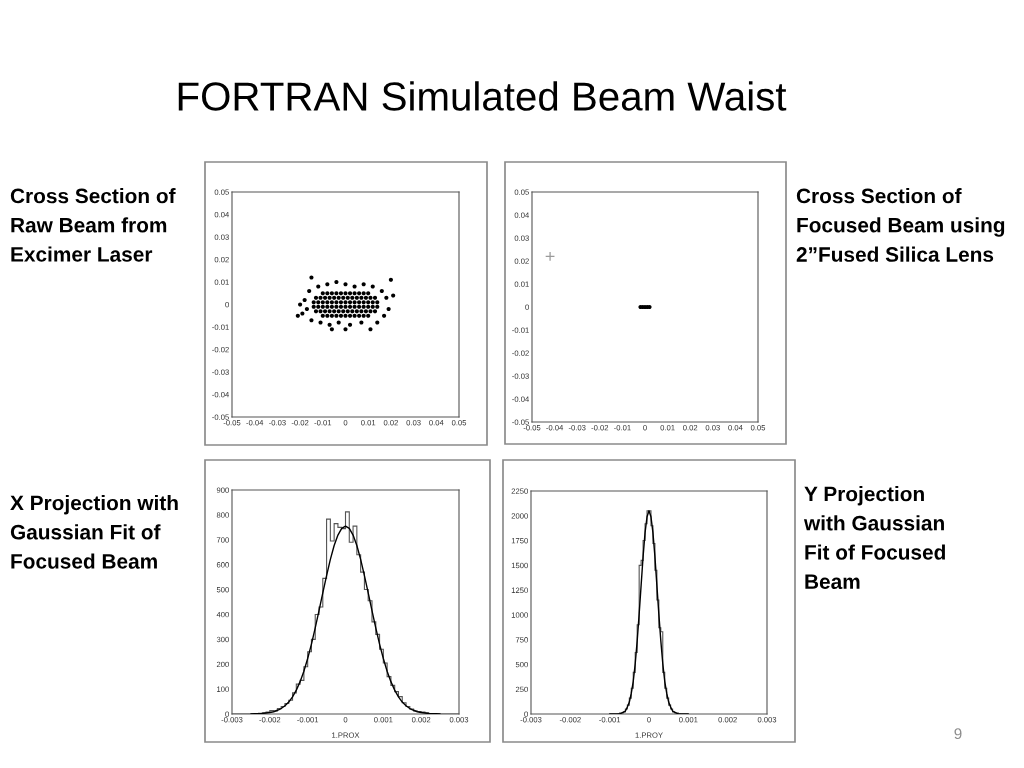 This screenshot has height=768, width=1024. I want to click on text: Cross Section of Raw Beam from Excimer Laser, so click(93, 225).